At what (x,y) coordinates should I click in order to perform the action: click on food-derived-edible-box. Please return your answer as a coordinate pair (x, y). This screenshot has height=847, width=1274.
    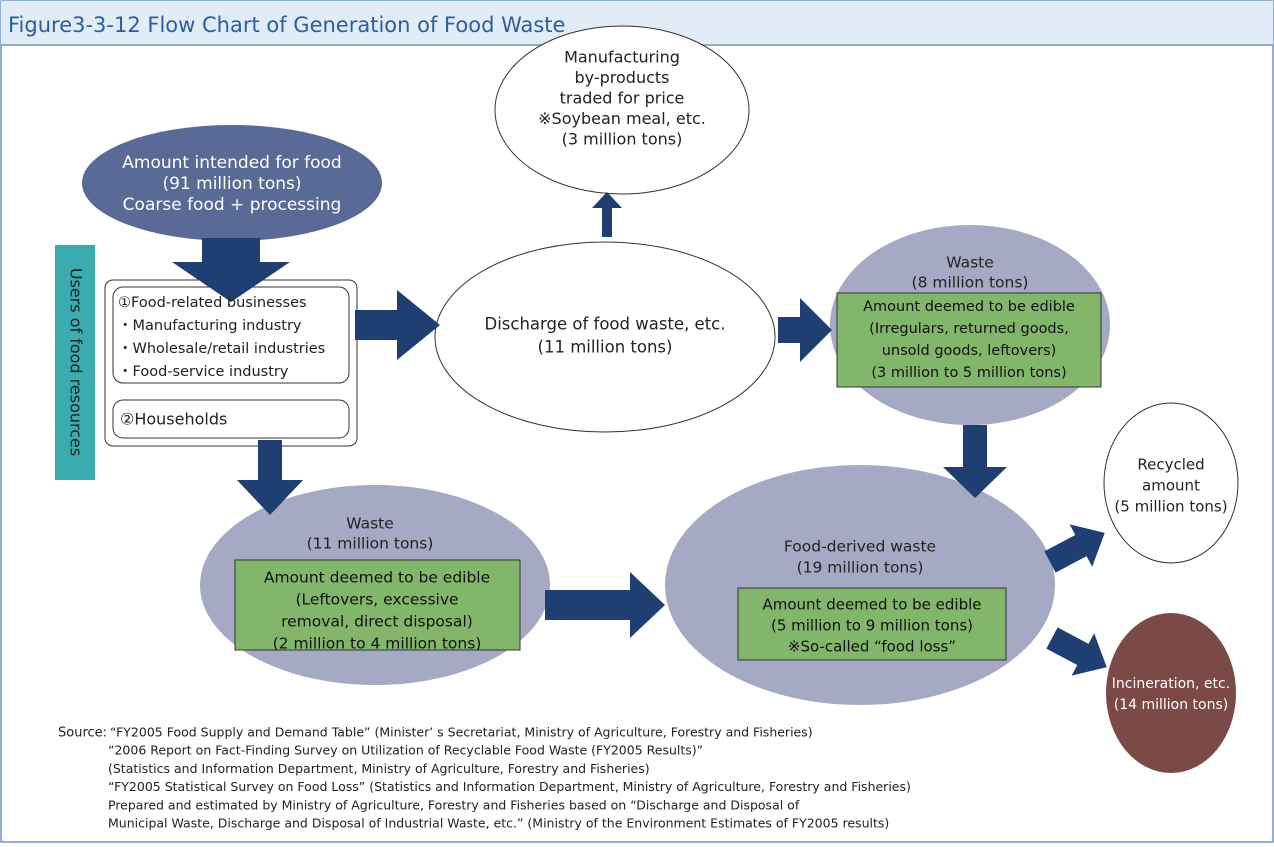
    Looking at the image, I should click on (872, 624).